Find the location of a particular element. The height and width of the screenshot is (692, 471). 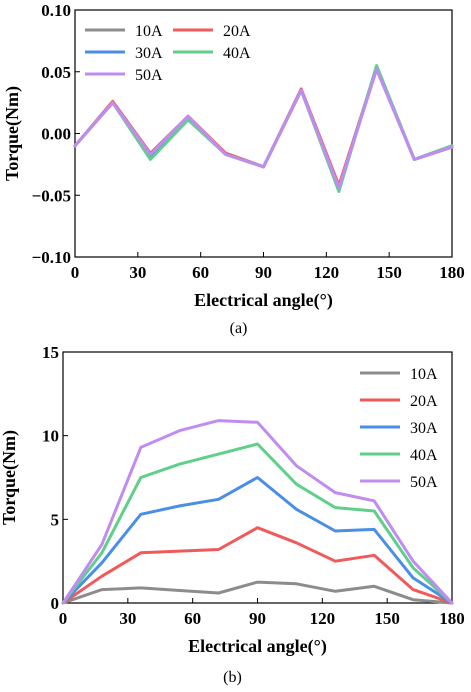

figure-caption: (a) is located at coordinates (239, 328).